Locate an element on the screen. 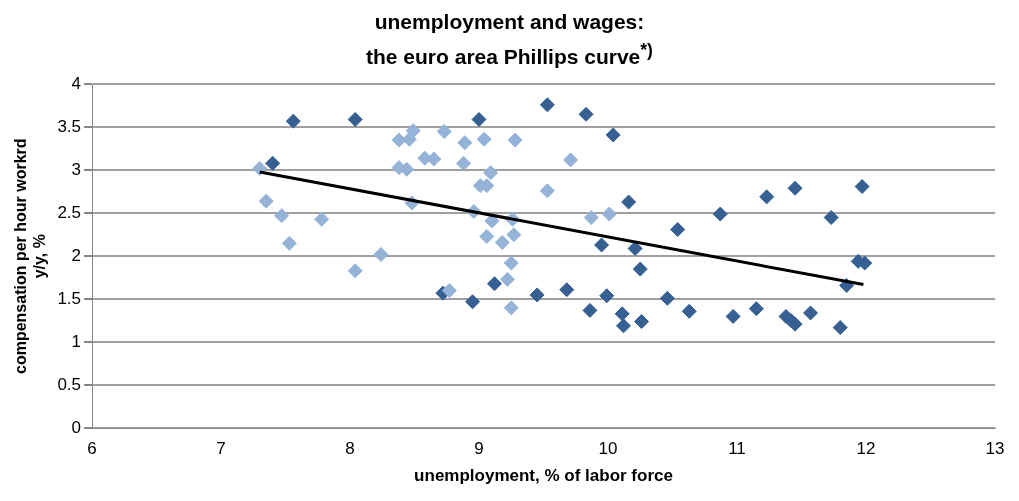 The height and width of the screenshot is (501, 1019). y-tick-label: 2 is located at coordinates (76, 255).